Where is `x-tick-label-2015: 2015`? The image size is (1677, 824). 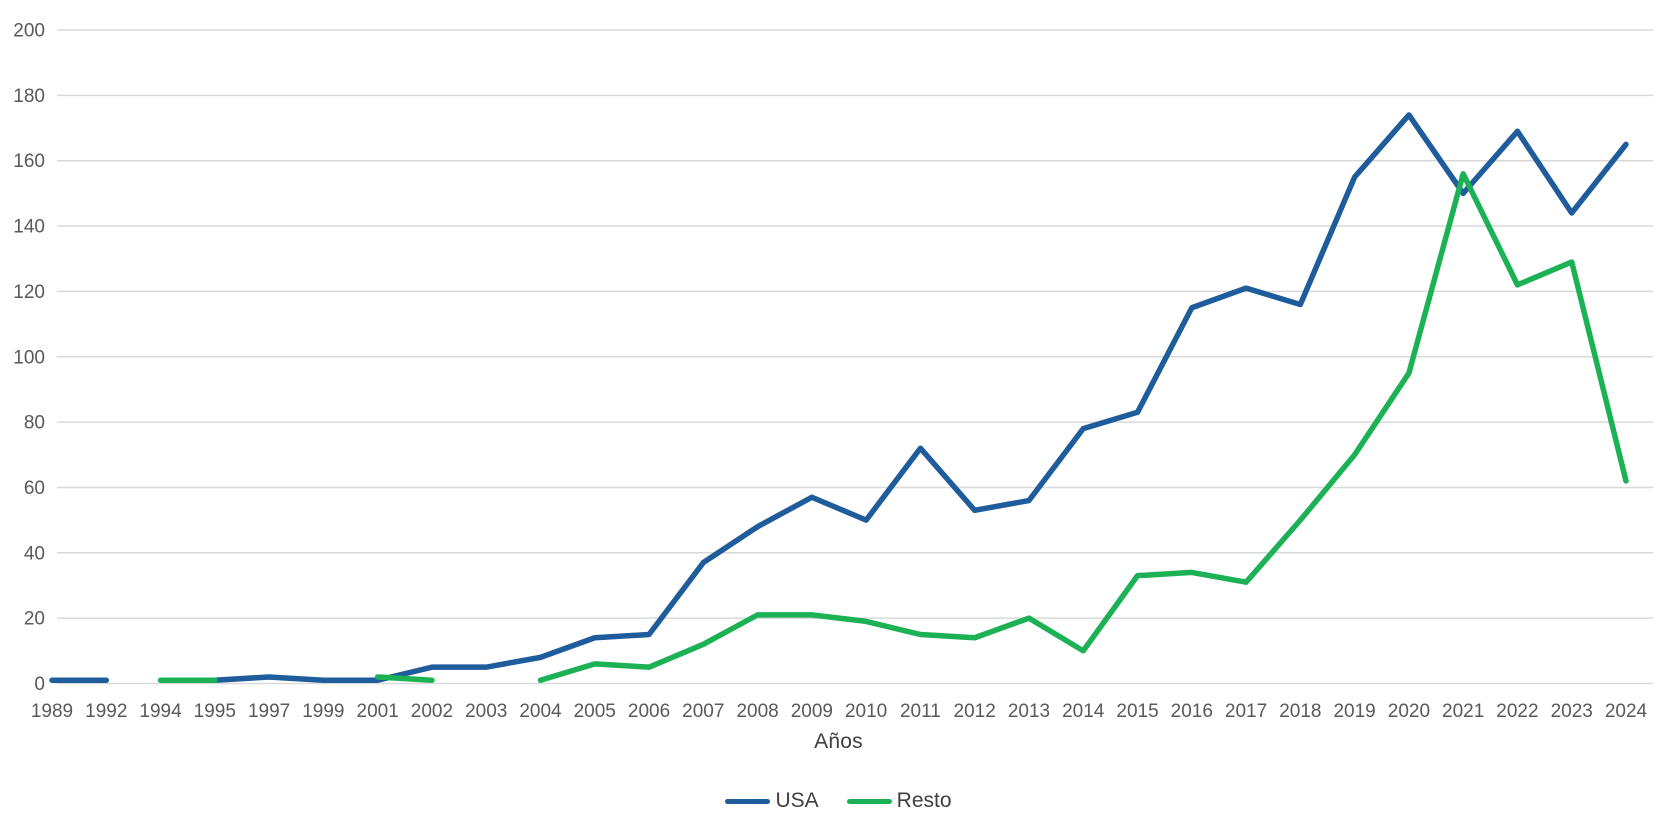
x-tick-label-2015: 2015 is located at coordinates (1137, 711).